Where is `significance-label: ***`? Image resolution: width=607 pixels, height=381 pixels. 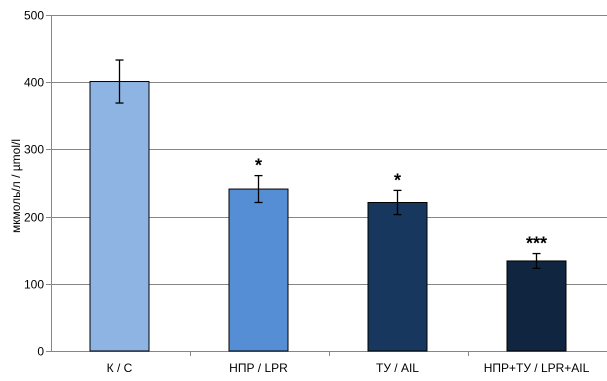 significance-label: *** is located at coordinates (536, 244).